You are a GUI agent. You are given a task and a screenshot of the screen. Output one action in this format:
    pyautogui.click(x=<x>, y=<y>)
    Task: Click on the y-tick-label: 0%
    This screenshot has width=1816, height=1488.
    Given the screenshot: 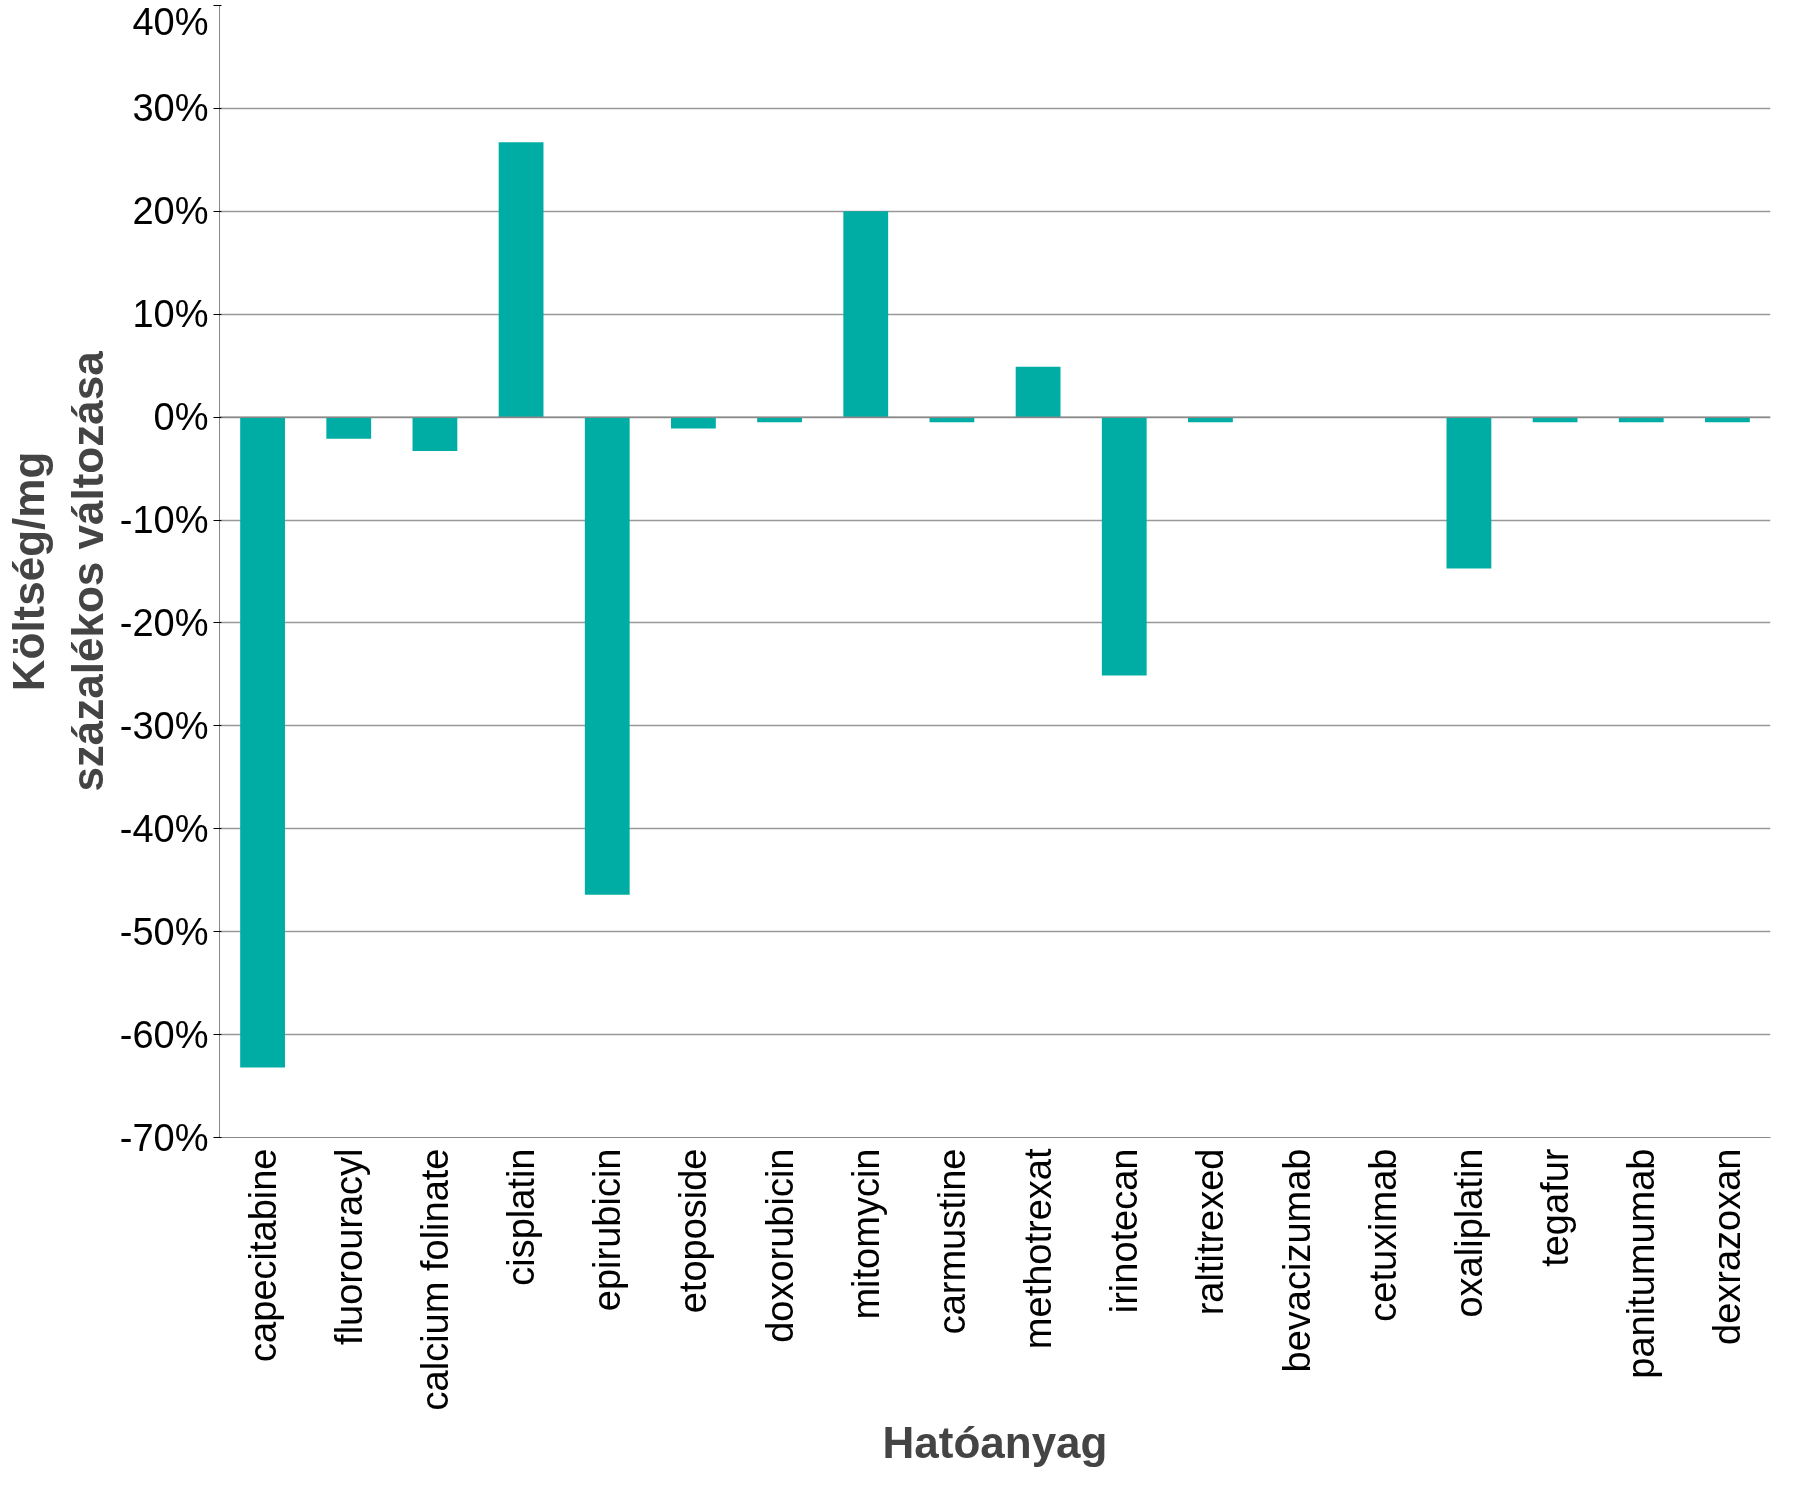 What is the action you would take?
    pyautogui.click(x=181, y=417)
    